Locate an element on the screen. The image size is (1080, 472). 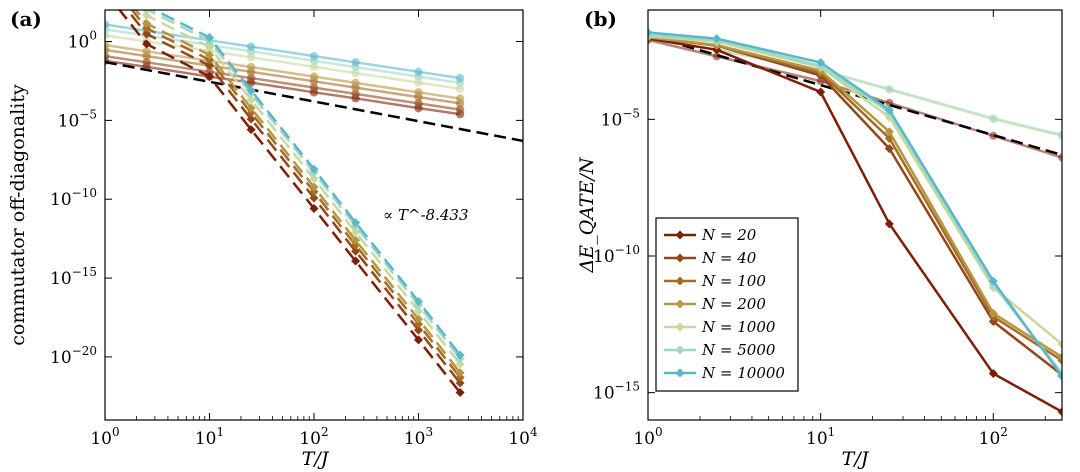
panel-a-x-axis-title: T/J is located at coordinates (316, 459).